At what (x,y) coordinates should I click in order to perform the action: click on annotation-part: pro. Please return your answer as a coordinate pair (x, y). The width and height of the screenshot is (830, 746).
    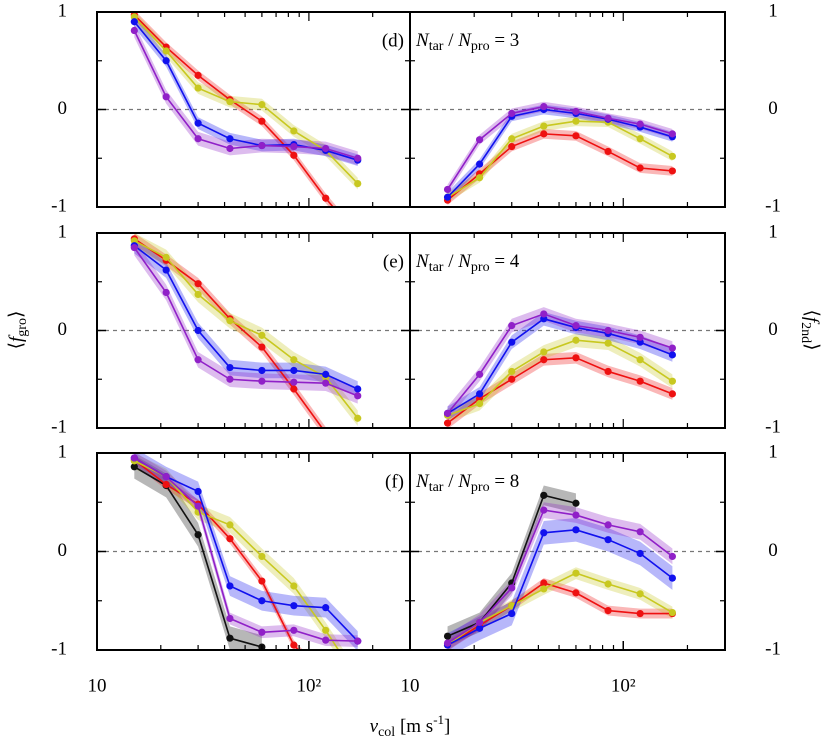
    Looking at the image, I should click on (480, 267).